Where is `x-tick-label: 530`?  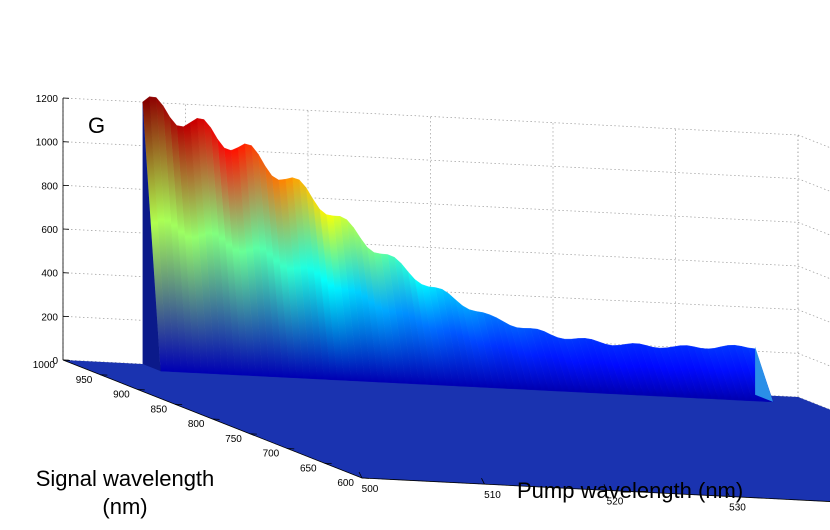 x-tick-label: 530 is located at coordinates (737, 508).